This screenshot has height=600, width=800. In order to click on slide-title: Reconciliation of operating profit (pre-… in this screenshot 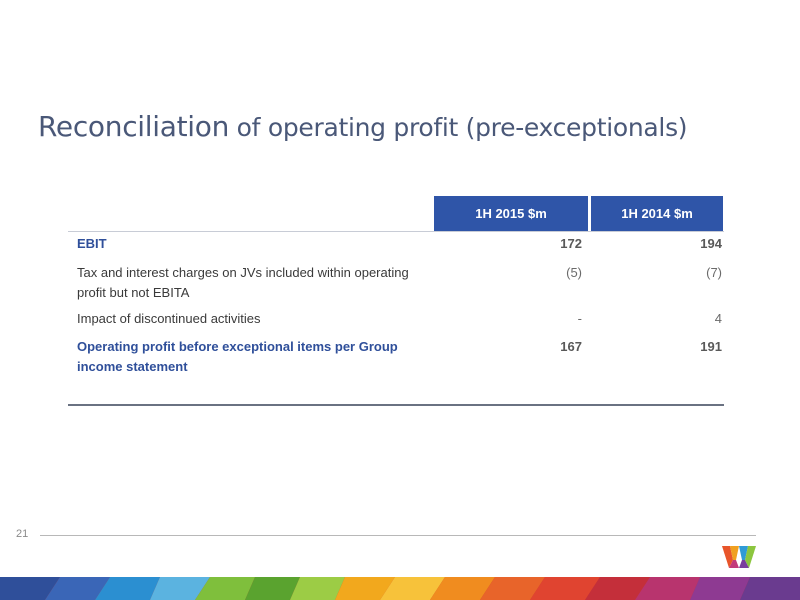, I will do `click(363, 126)`.